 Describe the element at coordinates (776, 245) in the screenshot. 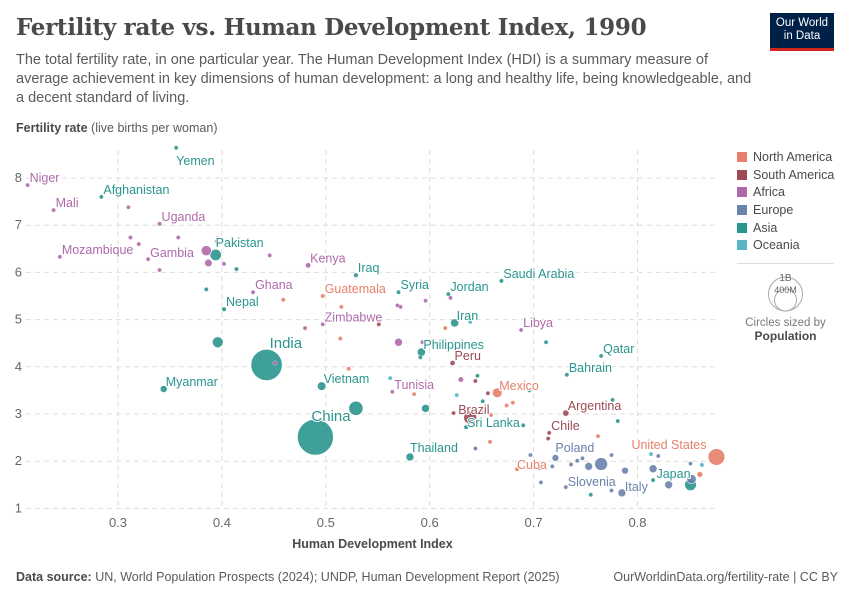

I see `legend-label: Oceania` at that location.